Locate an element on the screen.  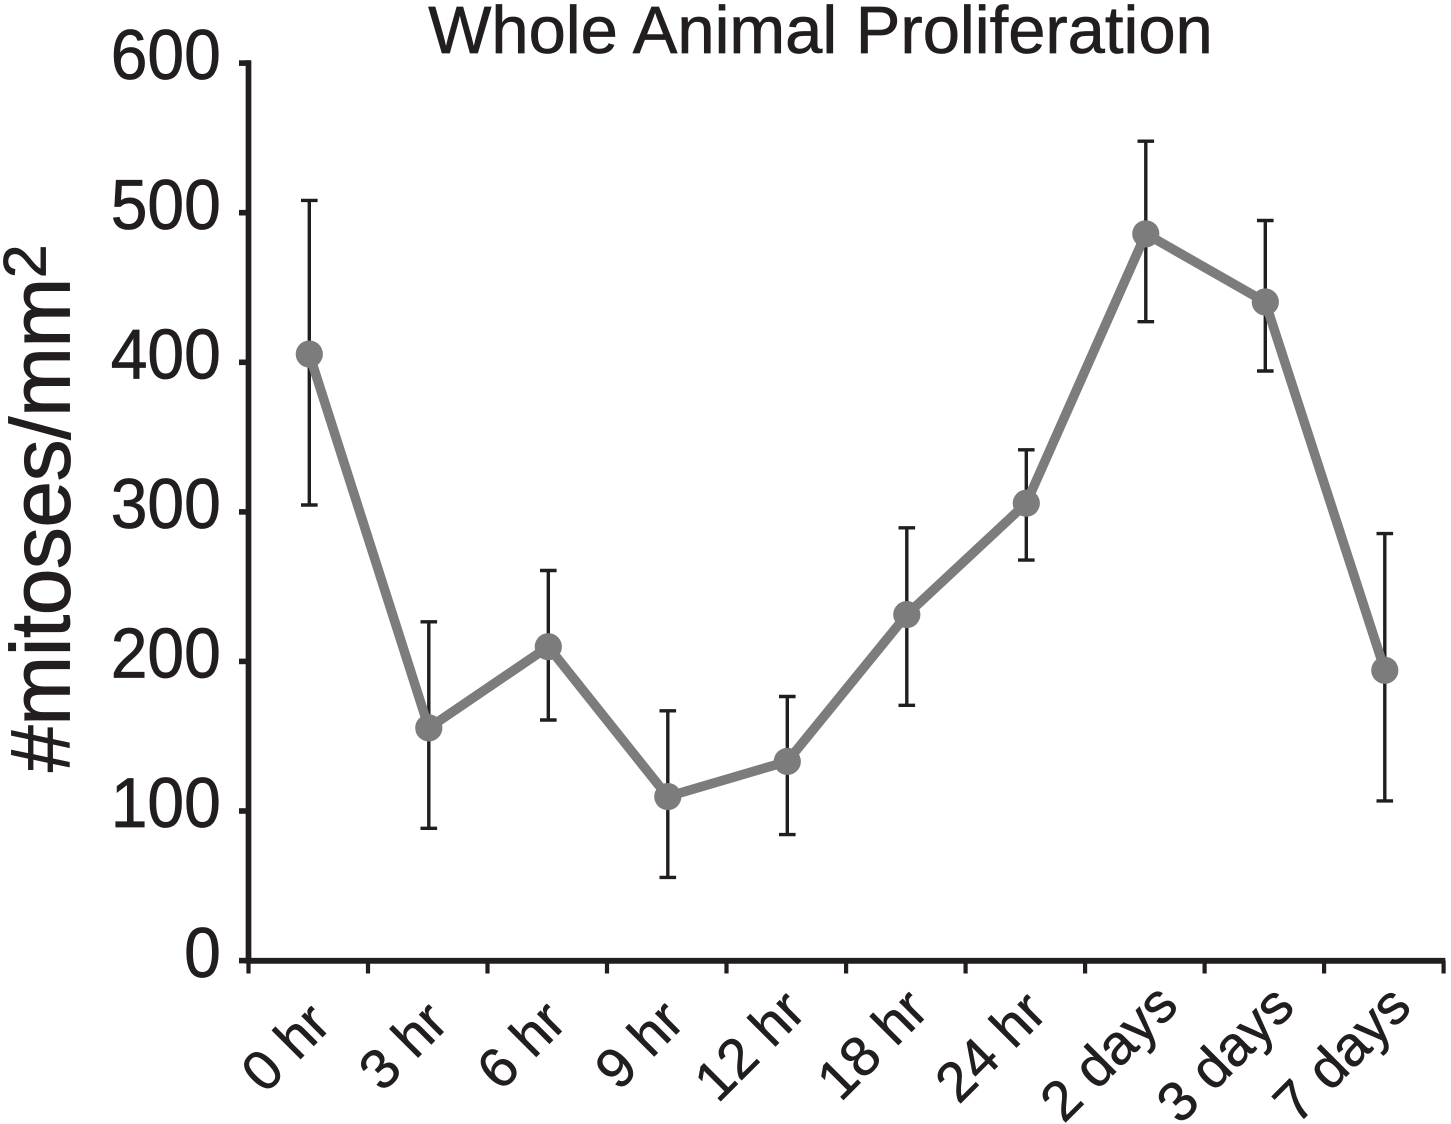
svg-text: 400 is located at coordinates (166, 354).